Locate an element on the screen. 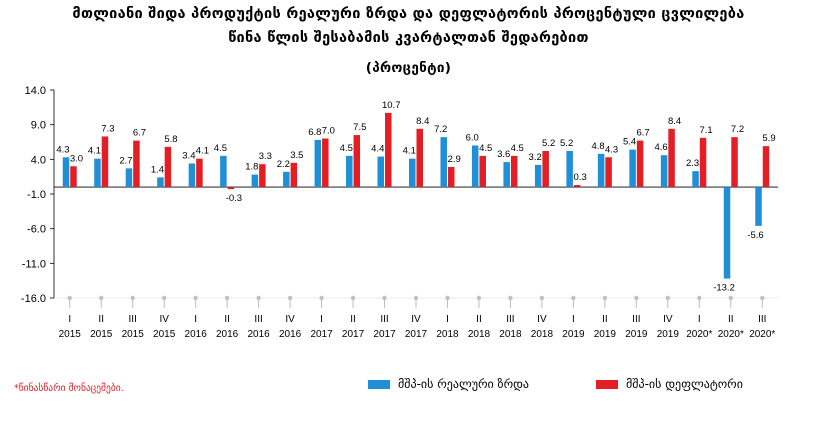  legend-item-growth: მშპ-ის რეალური ზრდა is located at coordinates (448, 384).